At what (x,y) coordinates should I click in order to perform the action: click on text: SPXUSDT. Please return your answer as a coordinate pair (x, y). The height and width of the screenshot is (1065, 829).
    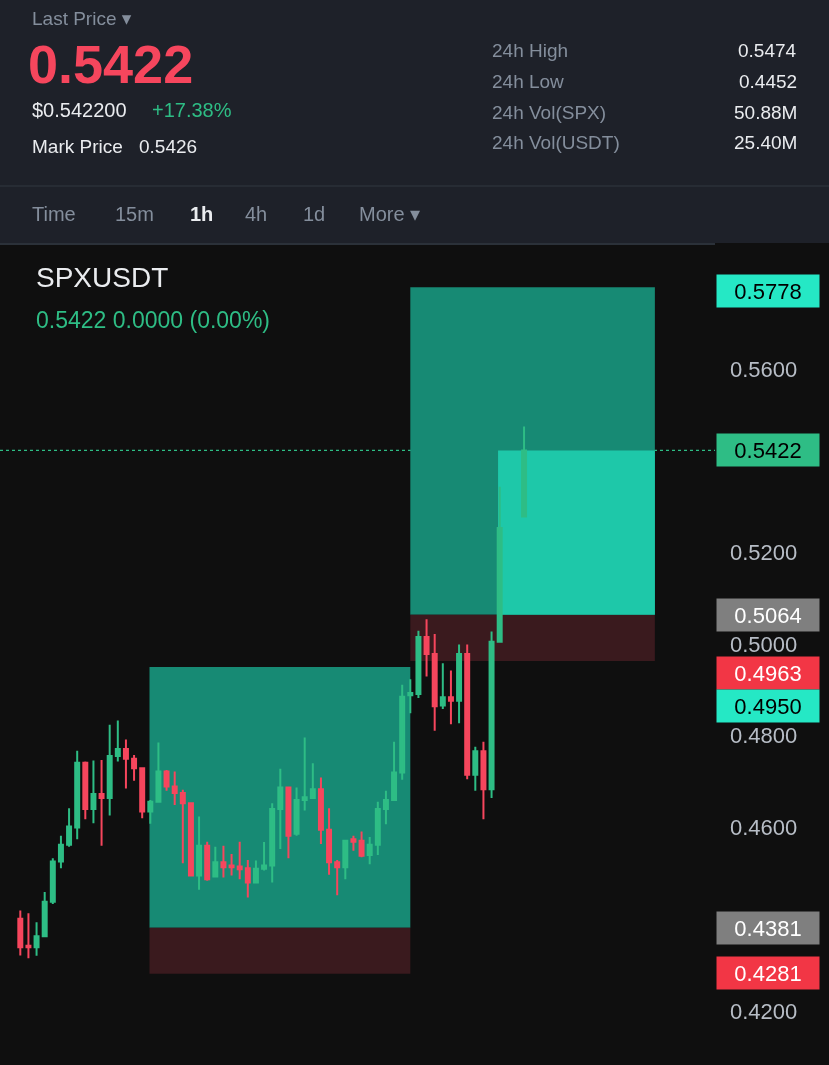
    Looking at the image, I should click on (102, 277).